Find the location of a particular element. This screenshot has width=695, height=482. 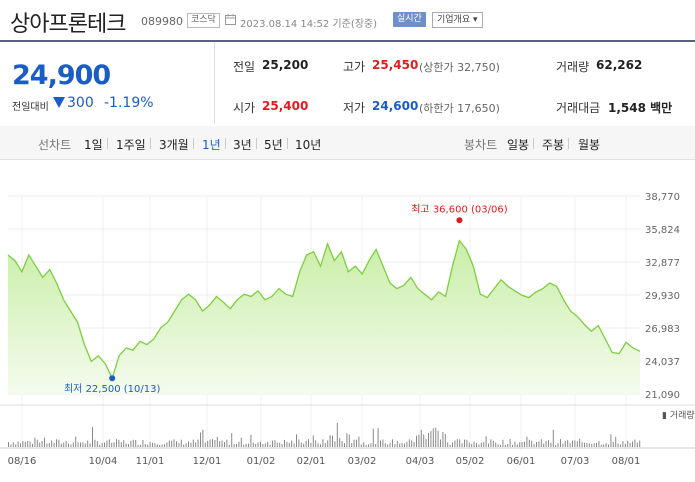

high-label: 고가 is located at coordinates (354, 67).